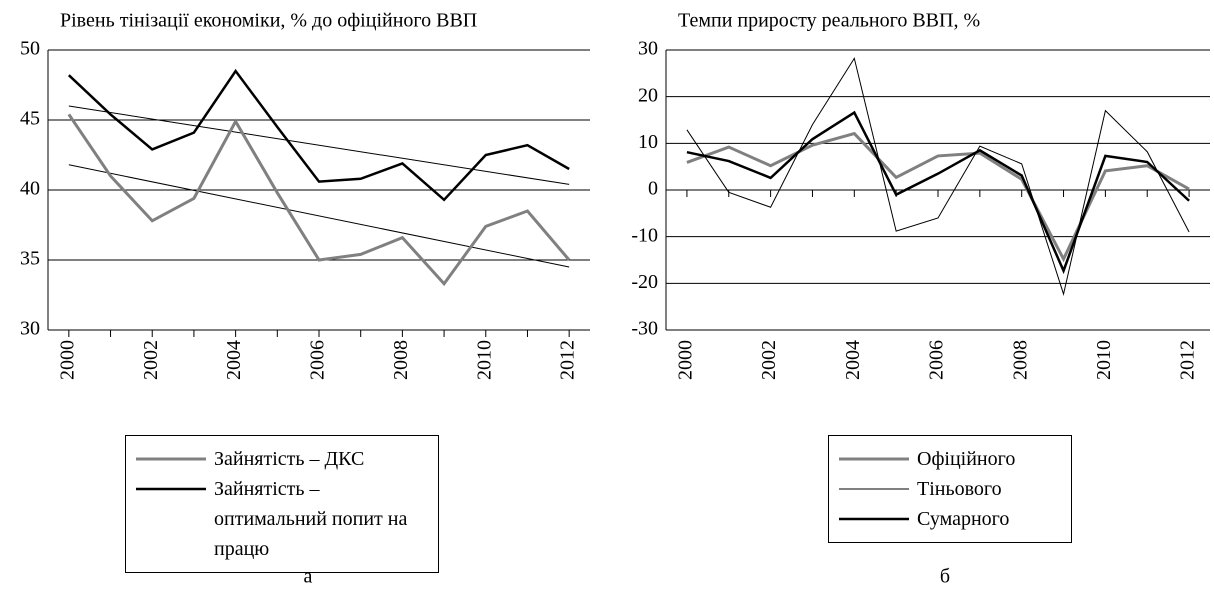 The width and height of the screenshot is (1214, 596). I want to click on y-tick-label: 10, so click(648, 142).